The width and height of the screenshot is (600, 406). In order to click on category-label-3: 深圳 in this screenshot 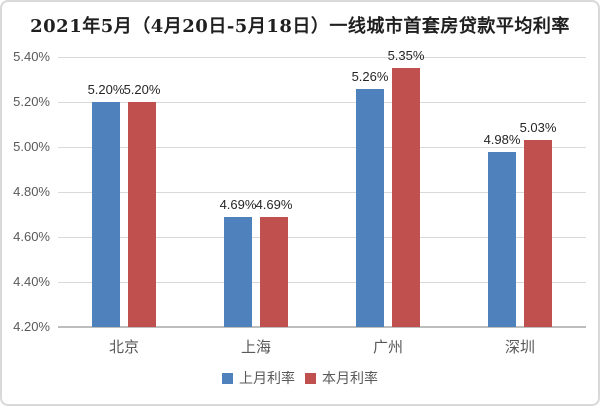, I will do `click(520, 347)`.